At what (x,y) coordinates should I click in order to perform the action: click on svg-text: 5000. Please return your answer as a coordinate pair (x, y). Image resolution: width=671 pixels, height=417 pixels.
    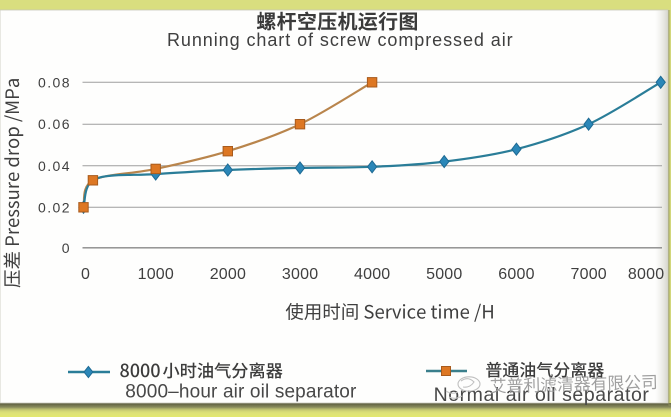
    Looking at the image, I should click on (444, 274).